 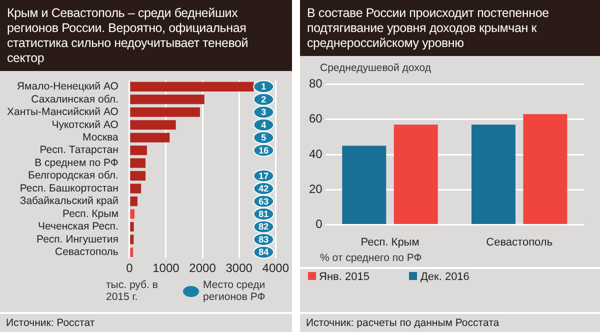 I want to click on y-tick-label: Севастополь, so click(x=87, y=252).